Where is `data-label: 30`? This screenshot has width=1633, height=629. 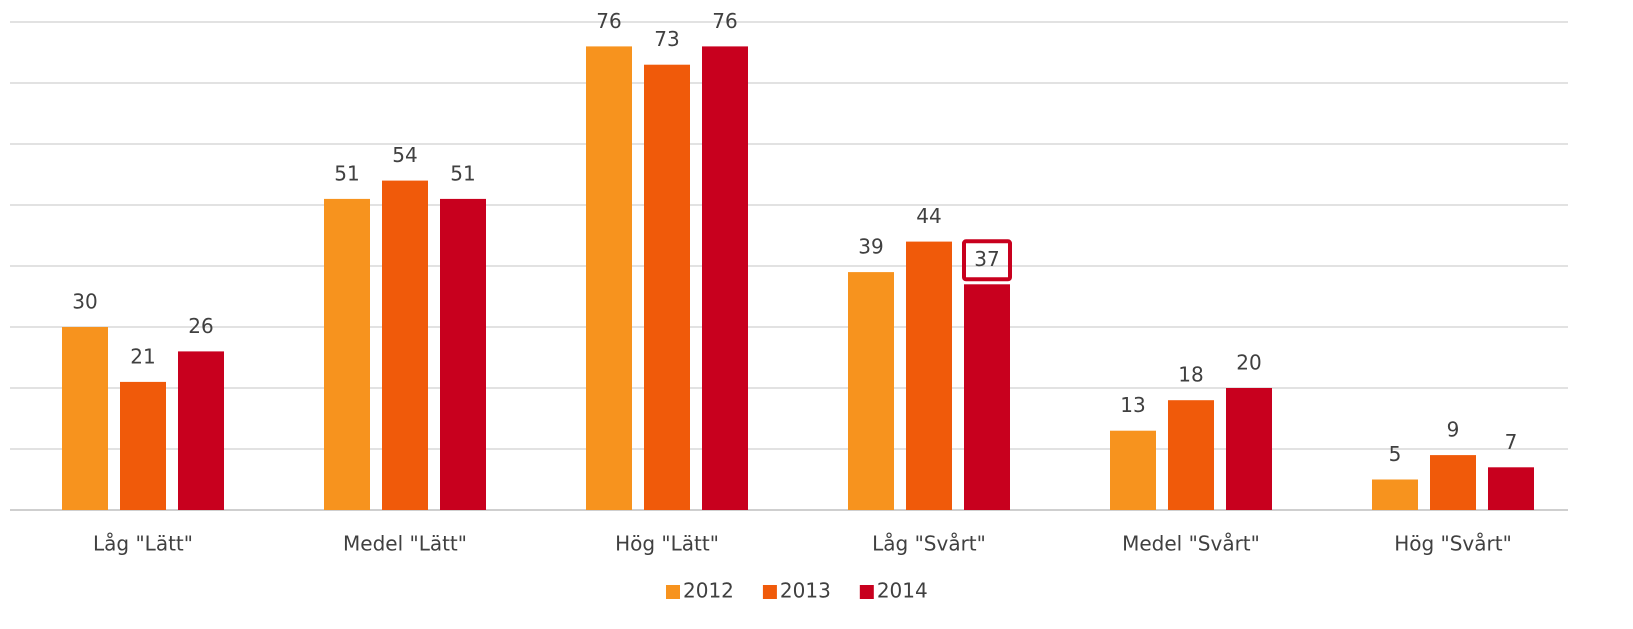
data-label: 30 is located at coordinates (84, 302).